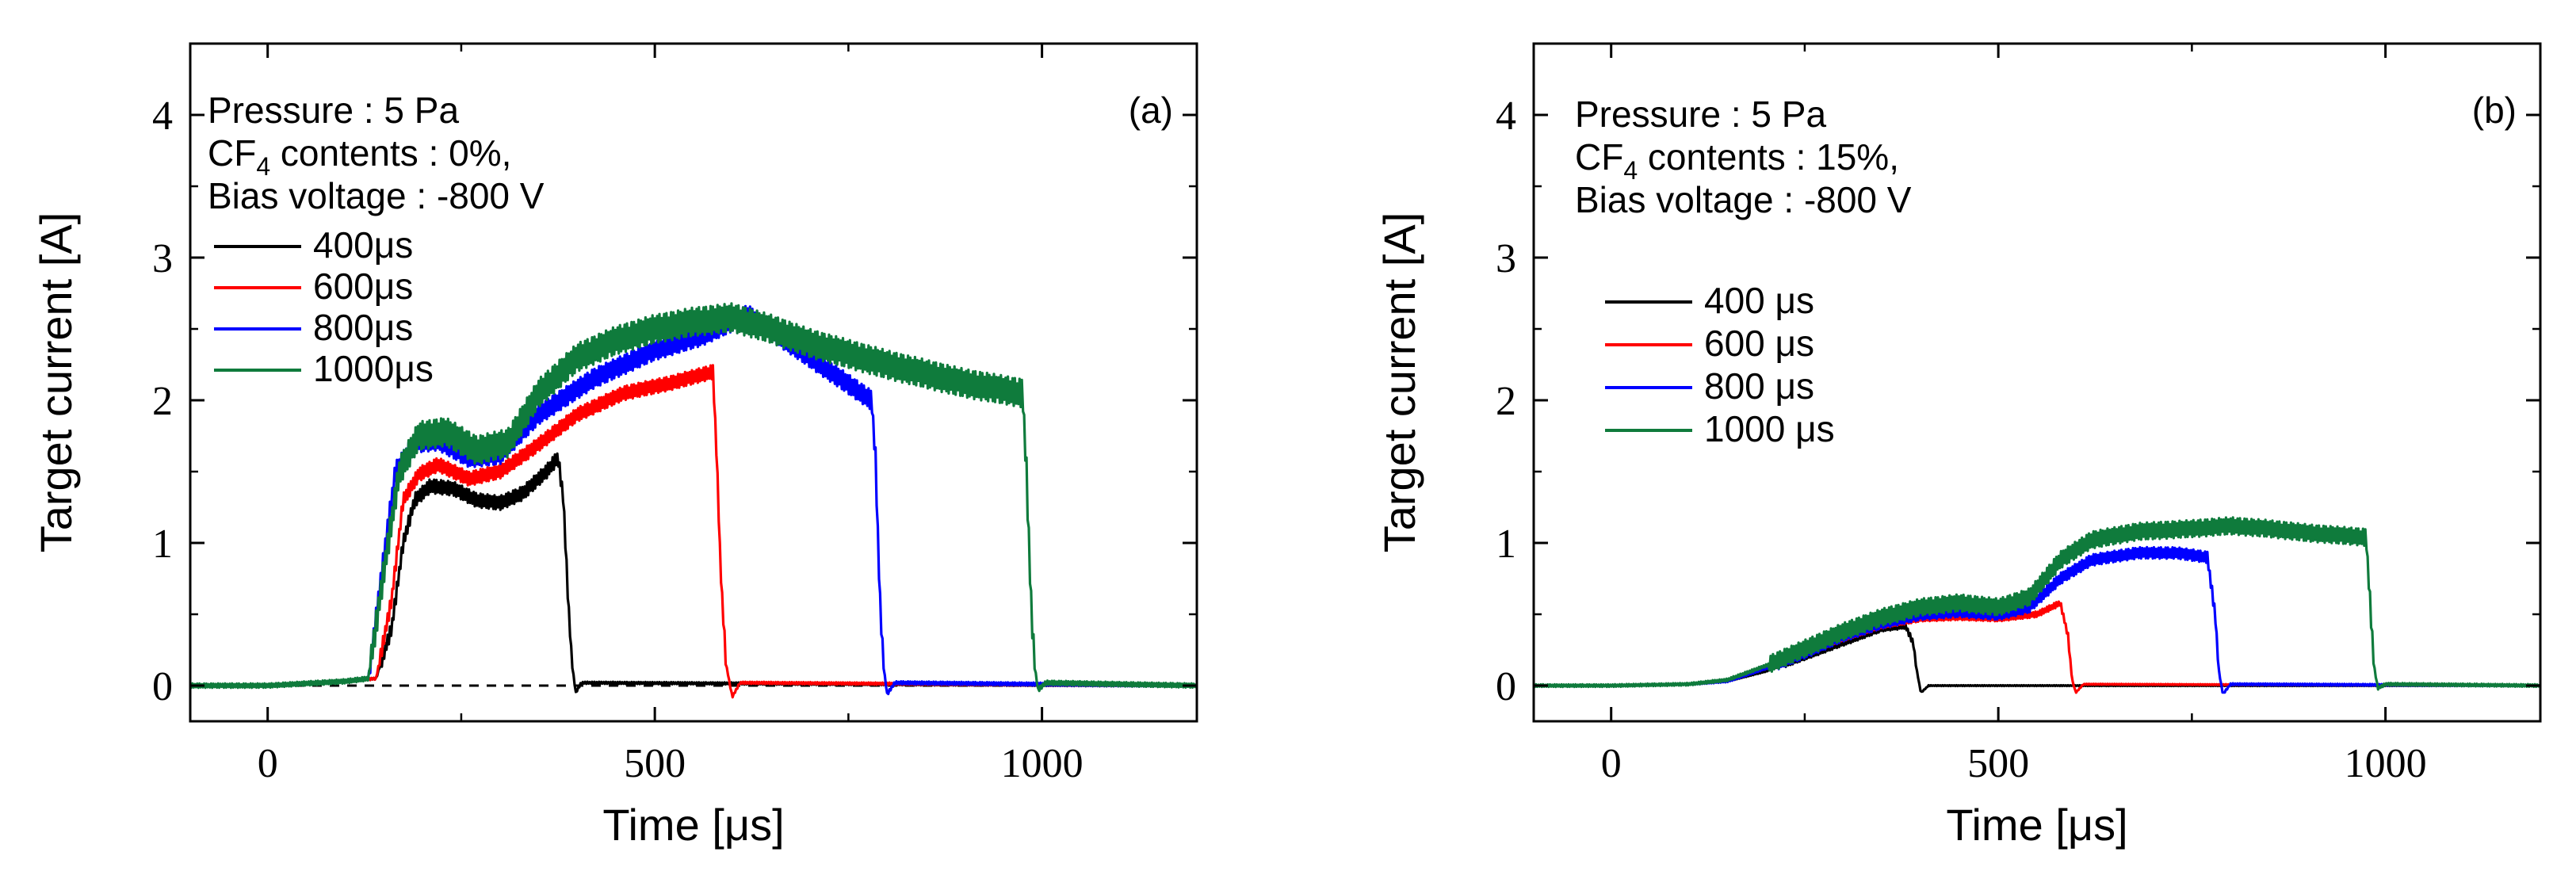 The image size is (2576, 879). What do you see at coordinates (363, 286) in the screenshot?
I see `legend-label-1: 600μs` at bounding box center [363, 286].